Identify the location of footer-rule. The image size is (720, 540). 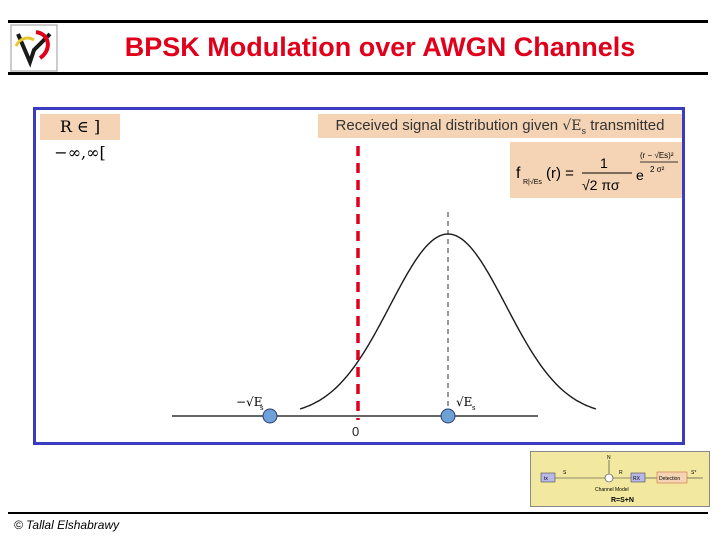
(358, 513).